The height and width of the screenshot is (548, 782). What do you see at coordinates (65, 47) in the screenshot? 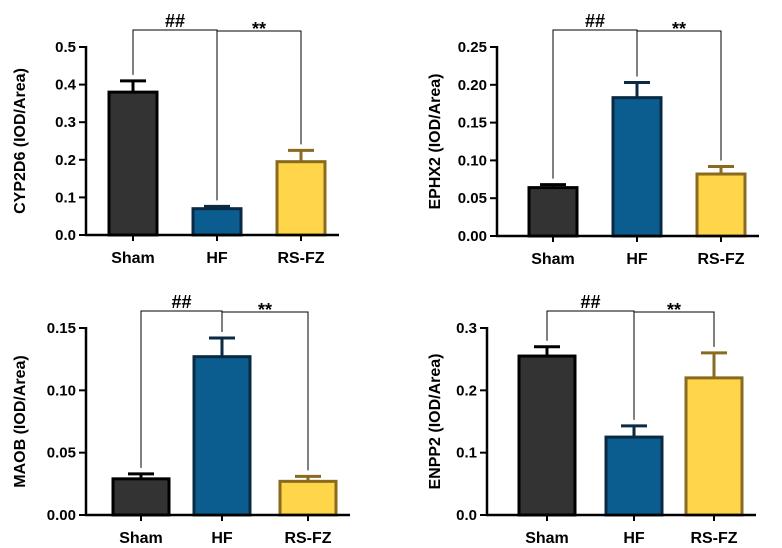
I see `y-tick-label: 0.5` at bounding box center [65, 47].